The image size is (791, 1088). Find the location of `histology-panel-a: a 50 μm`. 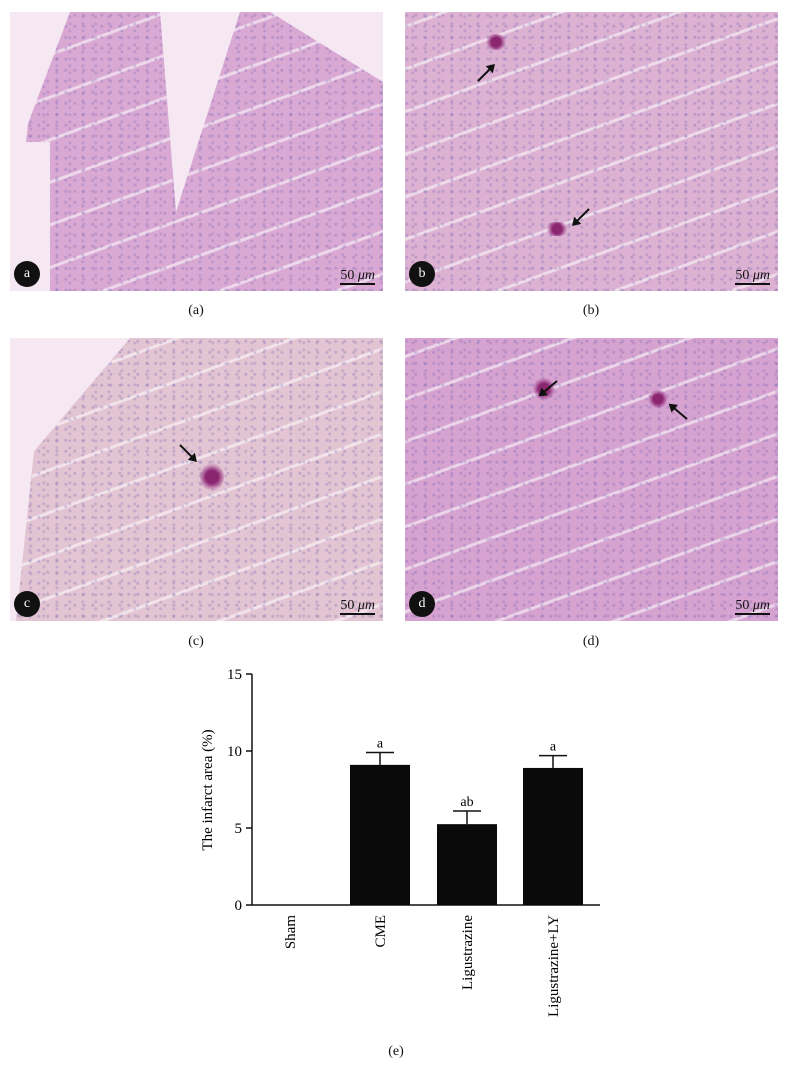

histology-panel-a: a 50 μm is located at coordinates (196, 151).